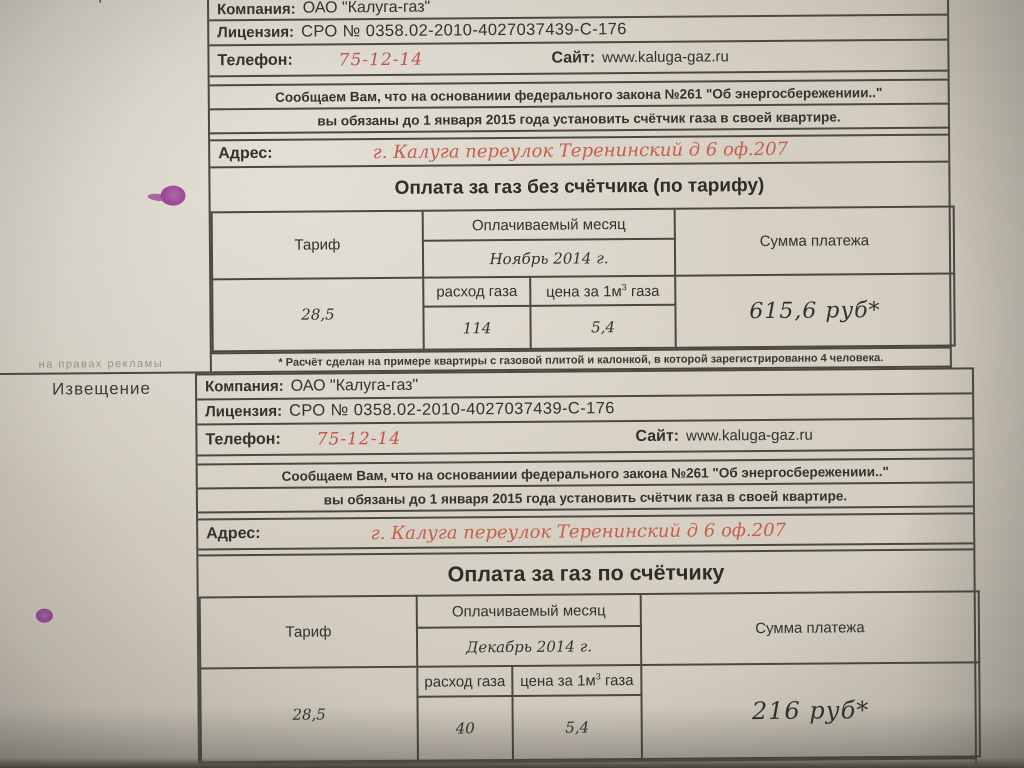 The image size is (1024, 768). I want to click on consumption-value-cell: 114, so click(477, 327).